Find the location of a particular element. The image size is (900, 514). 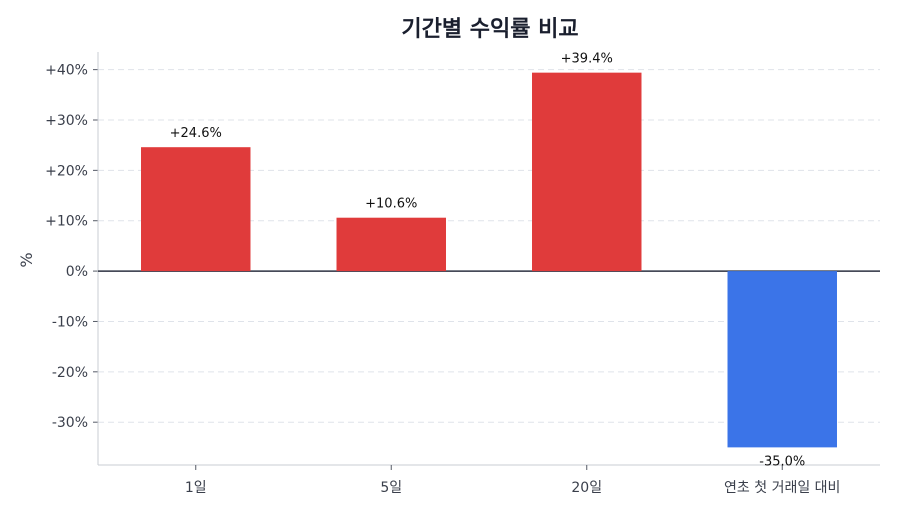

y-tick-label: -30% is located at coordinates (70, 423).